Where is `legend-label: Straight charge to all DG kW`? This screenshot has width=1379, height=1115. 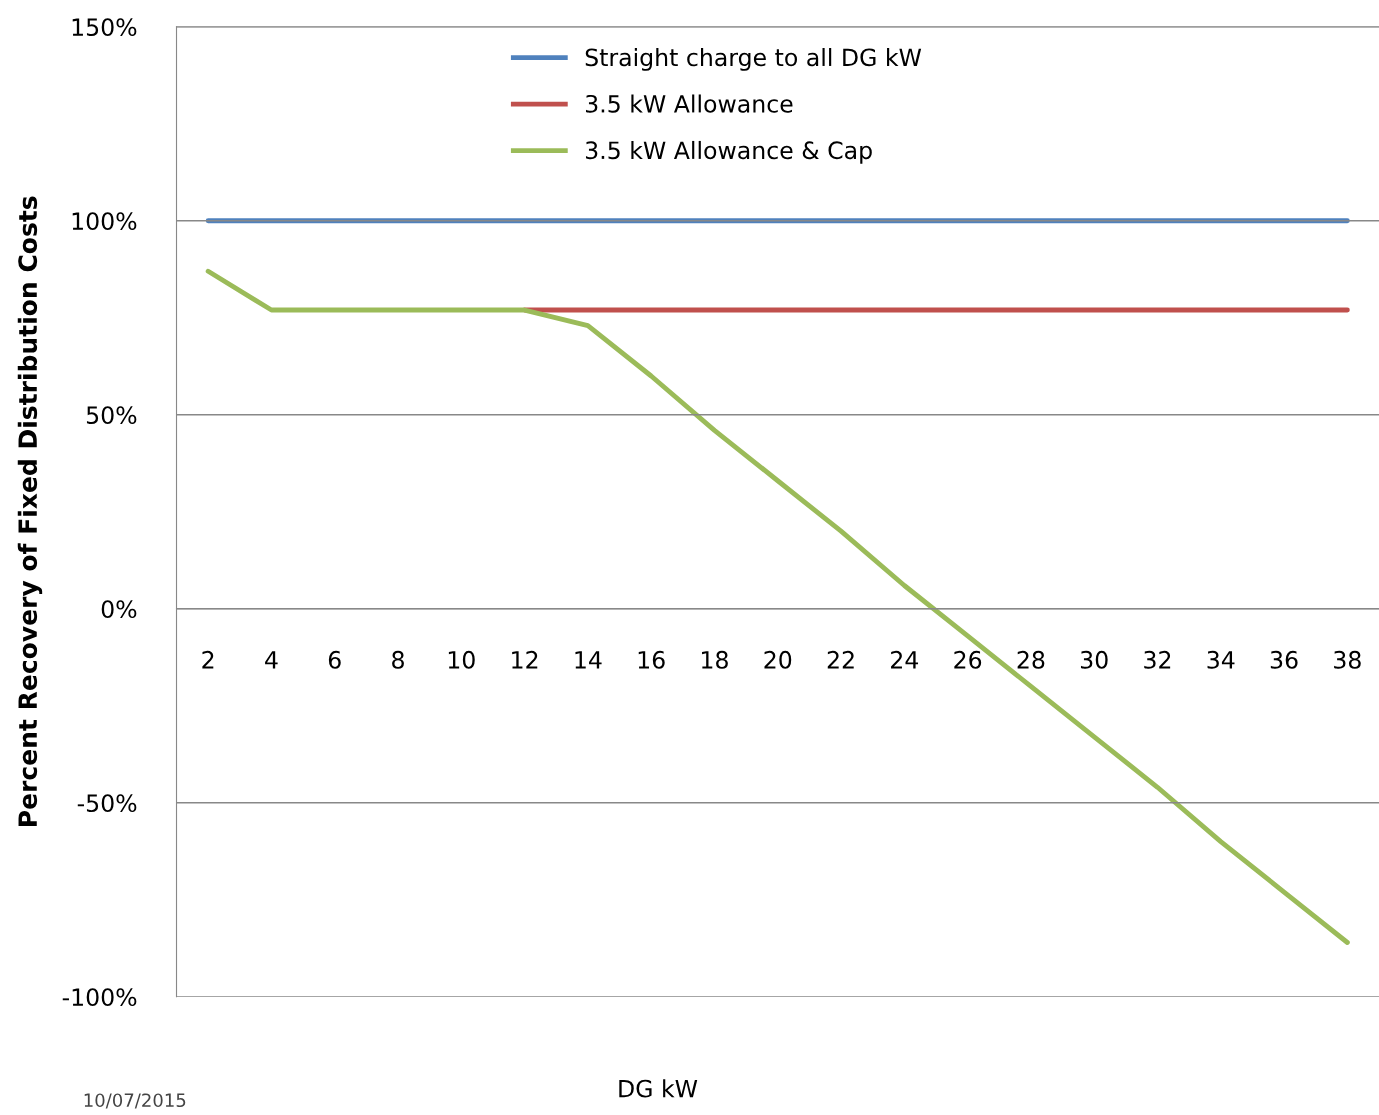 legend-label: Straight charge to all DG kW is located at coordinates (753, 59).